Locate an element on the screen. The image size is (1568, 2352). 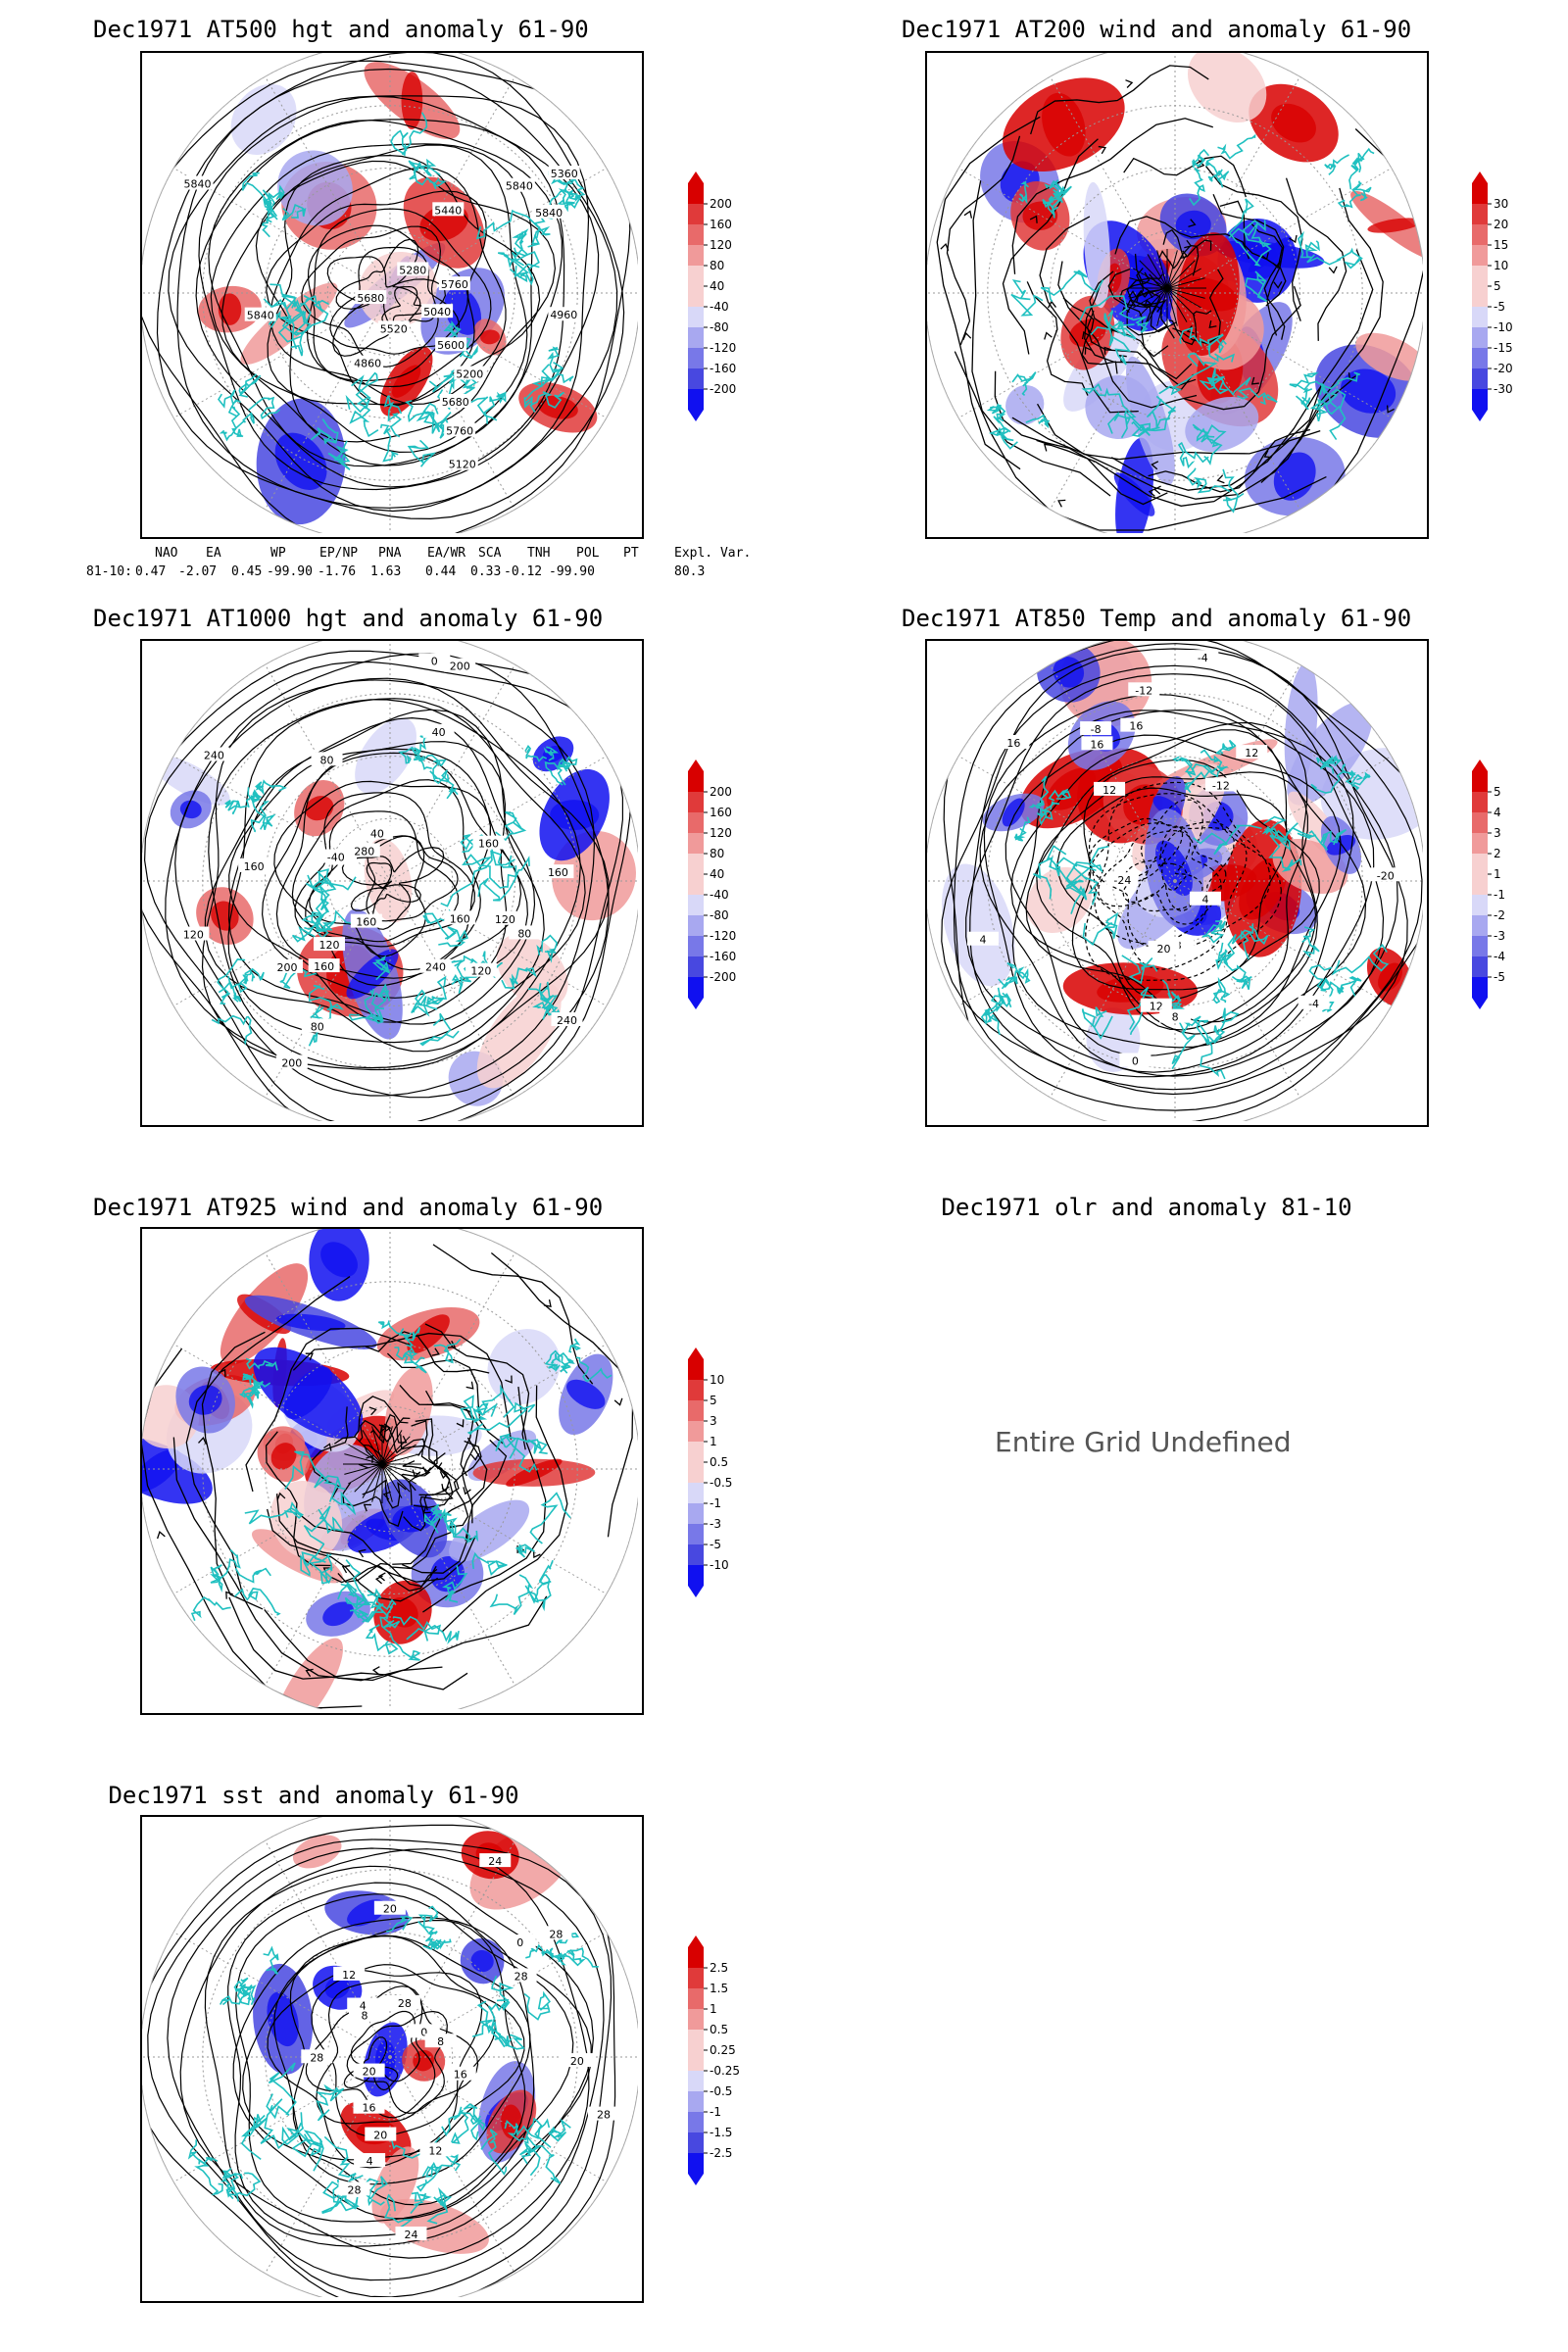
colorbar-tick-label: -10 is located at coordinates (720, 1565).